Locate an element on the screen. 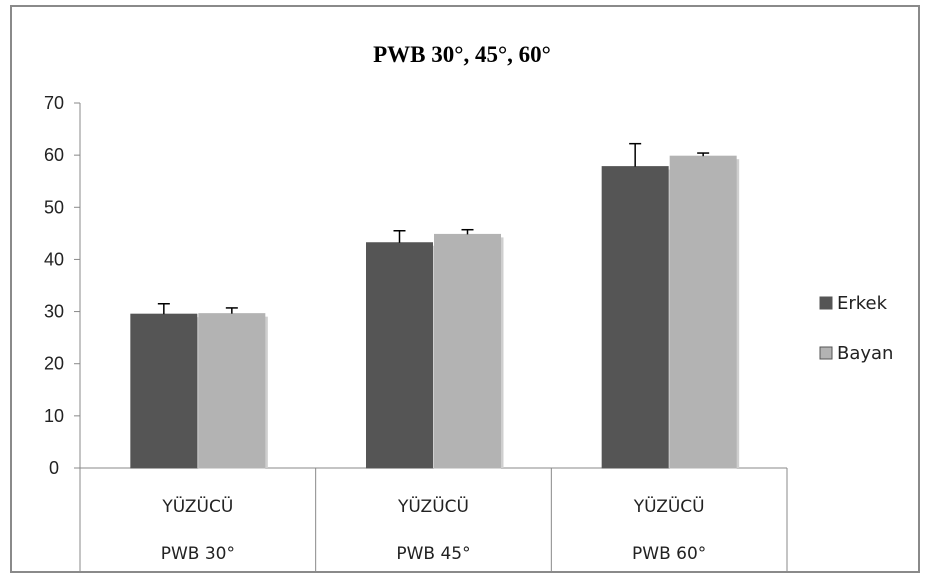 The height and width of the screenshot is (580, 925). y-tick-label: 10 is located at coordinates (54, 416).